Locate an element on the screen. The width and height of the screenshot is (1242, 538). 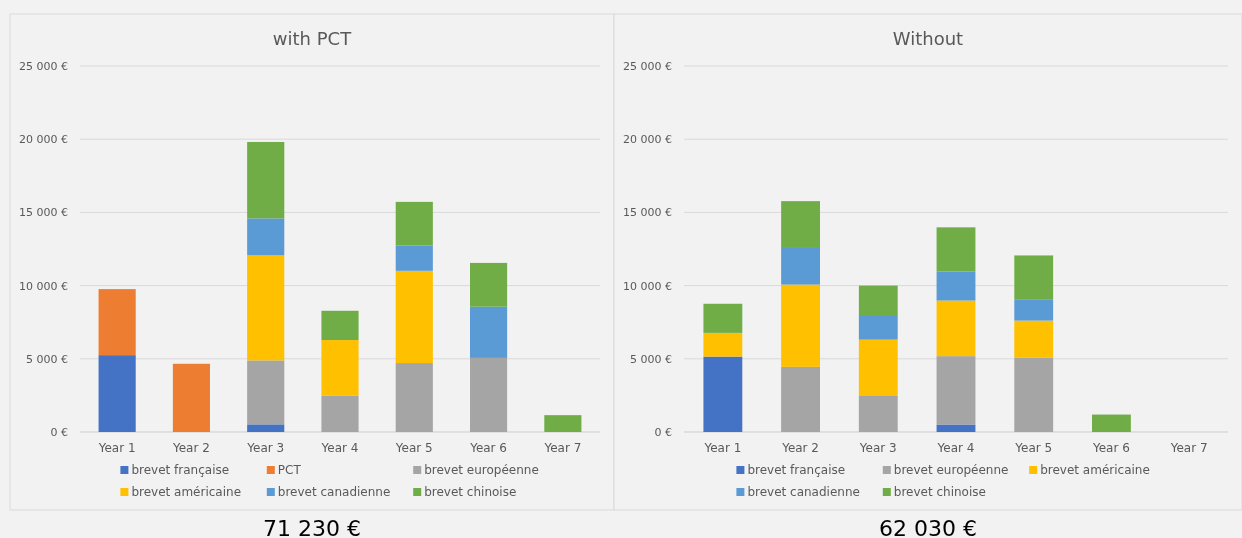
chart-title: Without is located at coordinates (928, 38).